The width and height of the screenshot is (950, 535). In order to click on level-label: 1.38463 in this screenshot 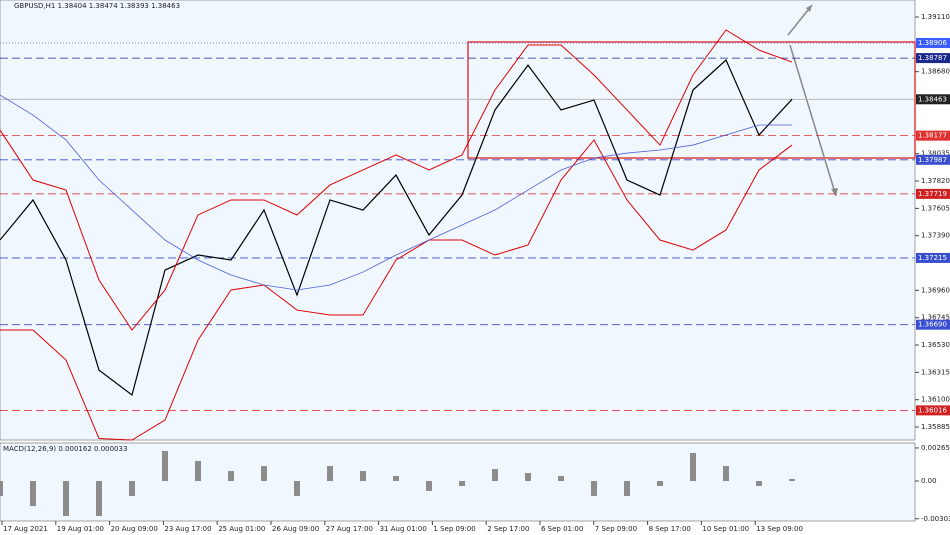, I will do `click(932, 99)`.